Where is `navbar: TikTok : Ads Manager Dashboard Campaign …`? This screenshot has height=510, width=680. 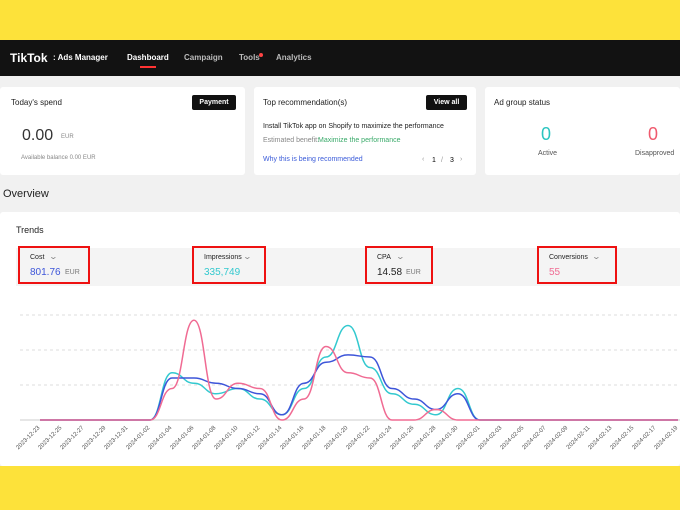 navbar: TikTok : Ads Manager Dashboard Campaign … is located at coordinates (340, 58).